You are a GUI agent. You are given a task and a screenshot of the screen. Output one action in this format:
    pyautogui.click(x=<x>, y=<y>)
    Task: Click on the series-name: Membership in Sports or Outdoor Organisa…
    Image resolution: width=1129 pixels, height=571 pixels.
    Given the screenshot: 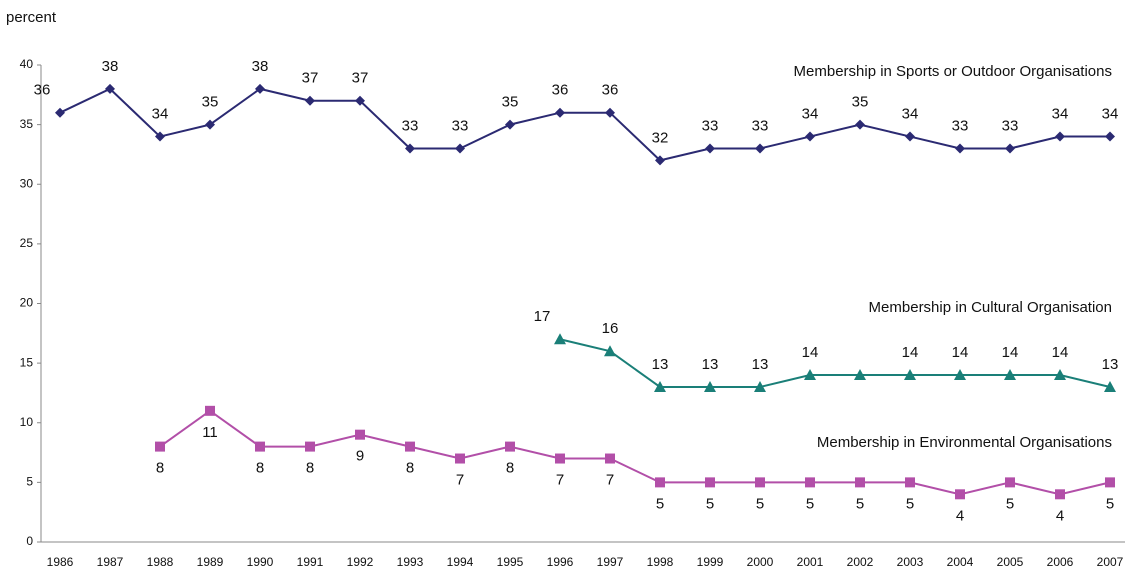 What is the action you would take?
    pyautogui.click(x=953, y=71)
    